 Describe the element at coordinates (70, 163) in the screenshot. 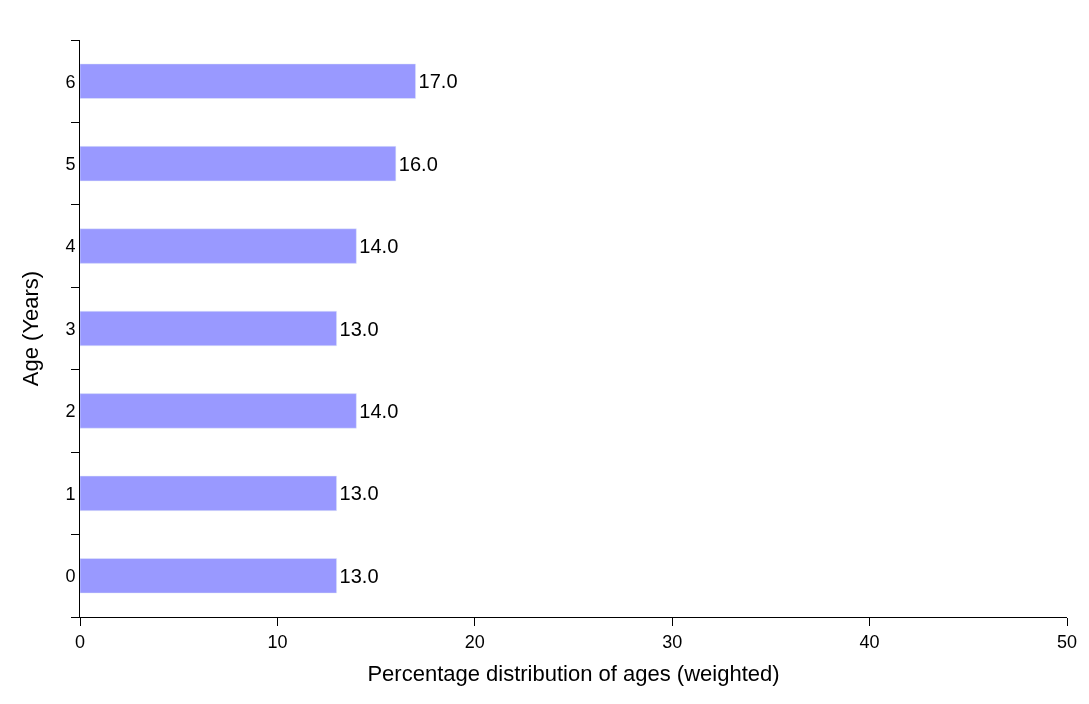

I see `y-tick-label: 5` at that location.